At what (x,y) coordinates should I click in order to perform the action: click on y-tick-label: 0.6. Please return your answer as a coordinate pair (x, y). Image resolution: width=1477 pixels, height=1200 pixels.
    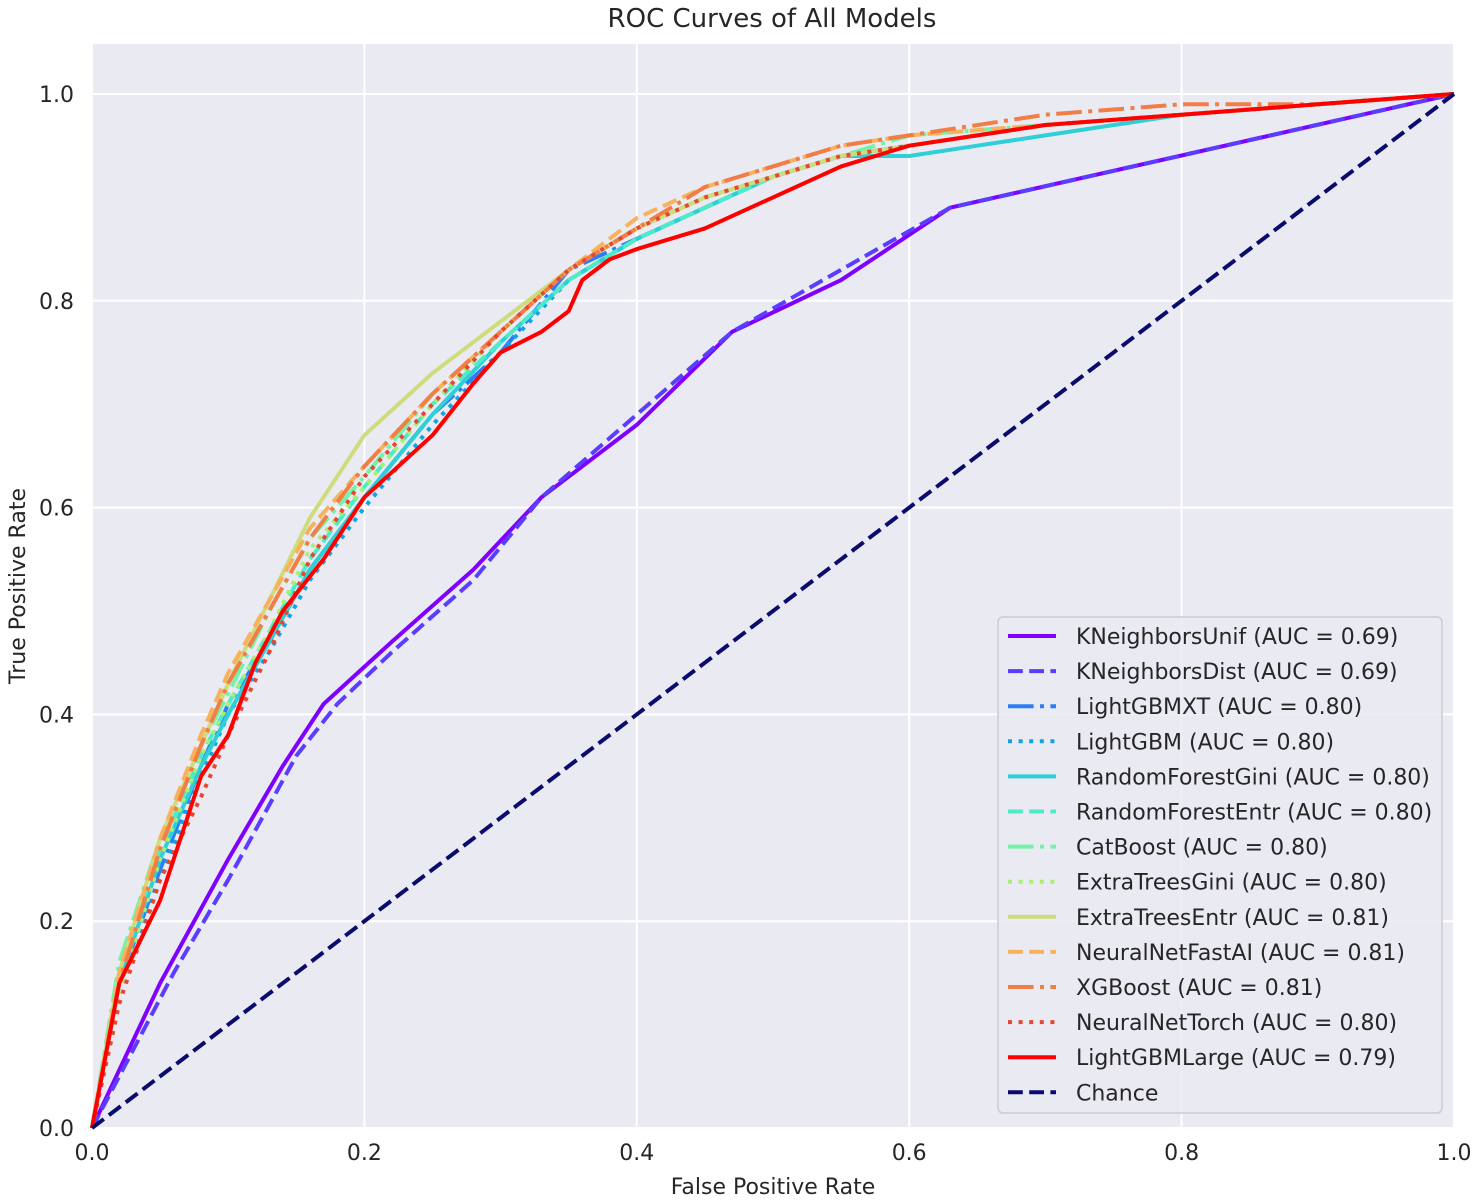
    Looking at the image, I should click on (56, 509).